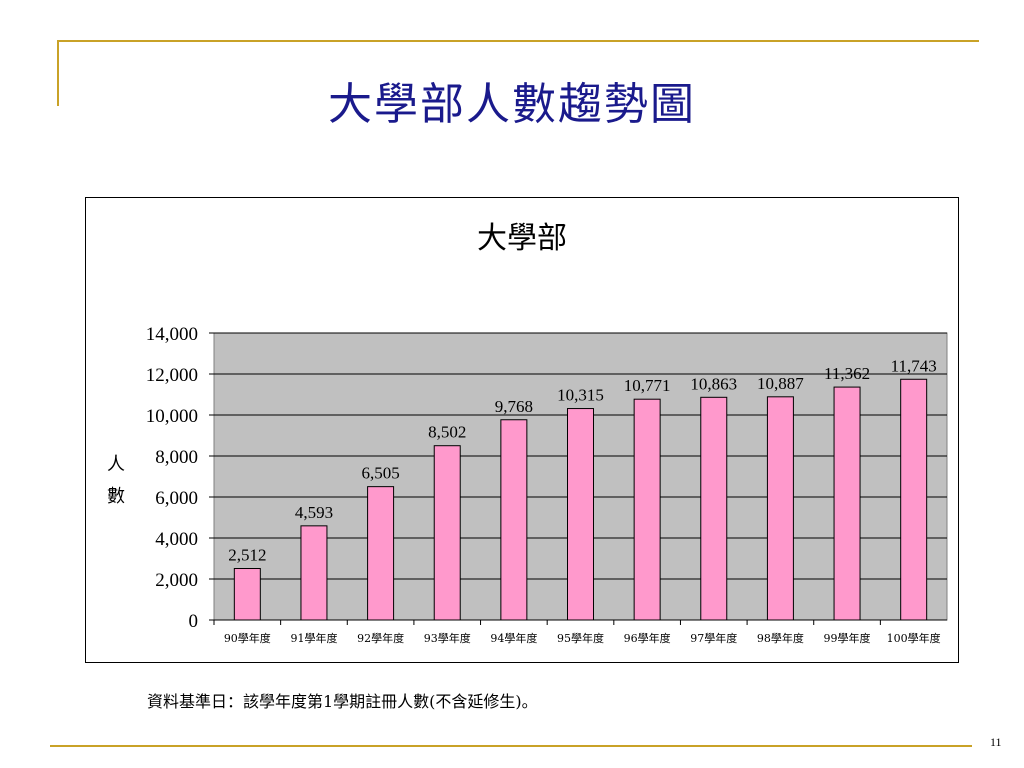 The width and height of the screenshot is (1024, 768). I want to click on data-label: 2,512, so click(247, 555).